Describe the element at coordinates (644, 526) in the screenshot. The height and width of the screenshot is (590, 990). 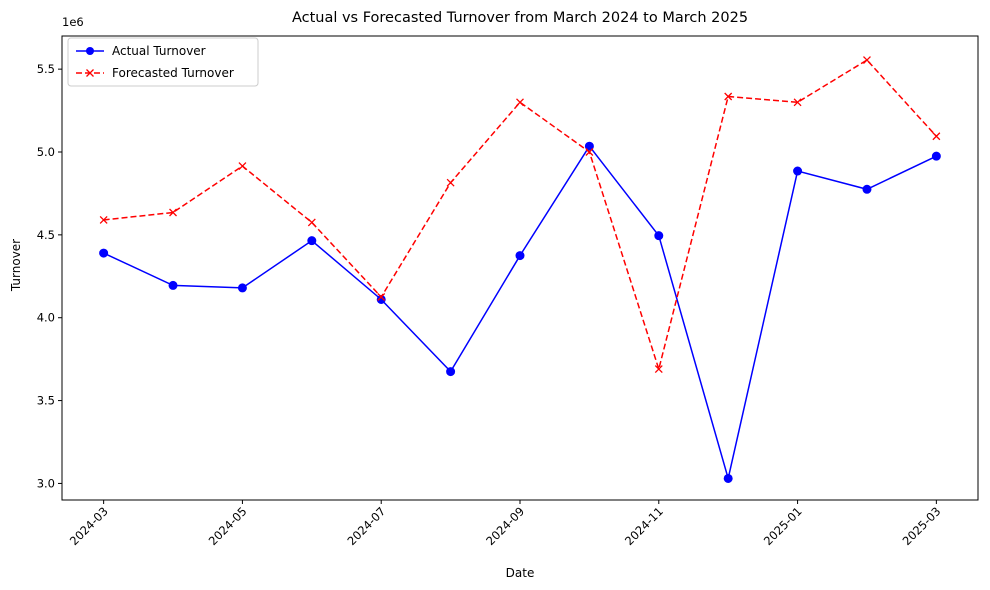
I see `x-tick-label: 2024-11` at that location.